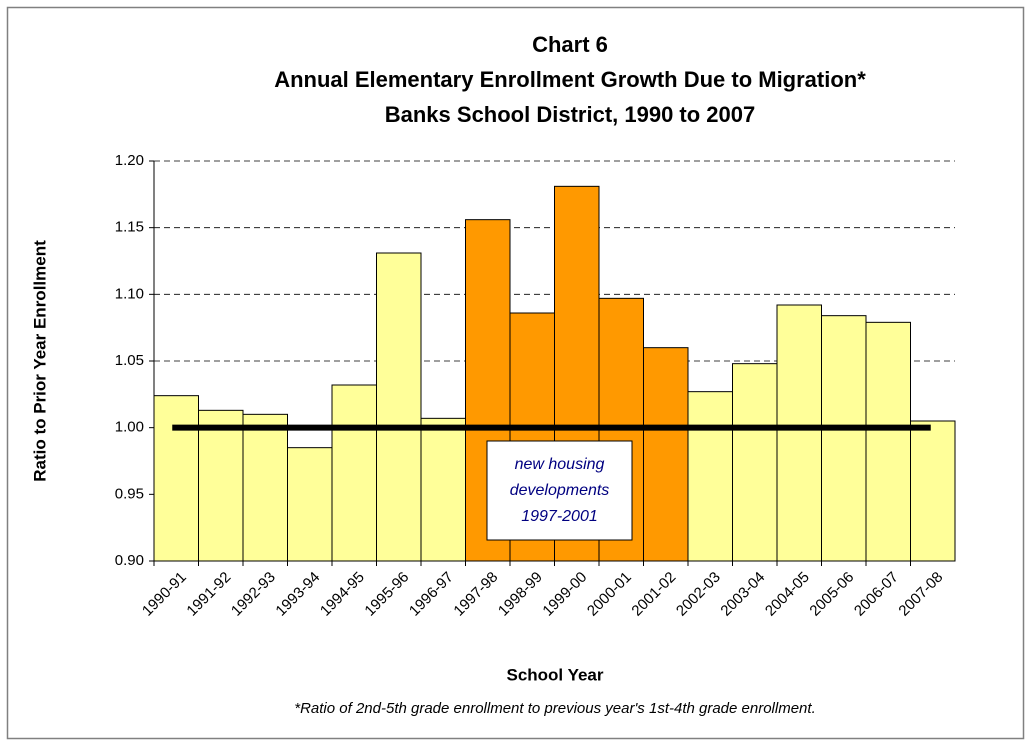 The width and height of the screenshot is (1031, 746). Describe the element at coordinates (129, 160) in the screenshot. I see `y-tick-label: 1.20` at that location.